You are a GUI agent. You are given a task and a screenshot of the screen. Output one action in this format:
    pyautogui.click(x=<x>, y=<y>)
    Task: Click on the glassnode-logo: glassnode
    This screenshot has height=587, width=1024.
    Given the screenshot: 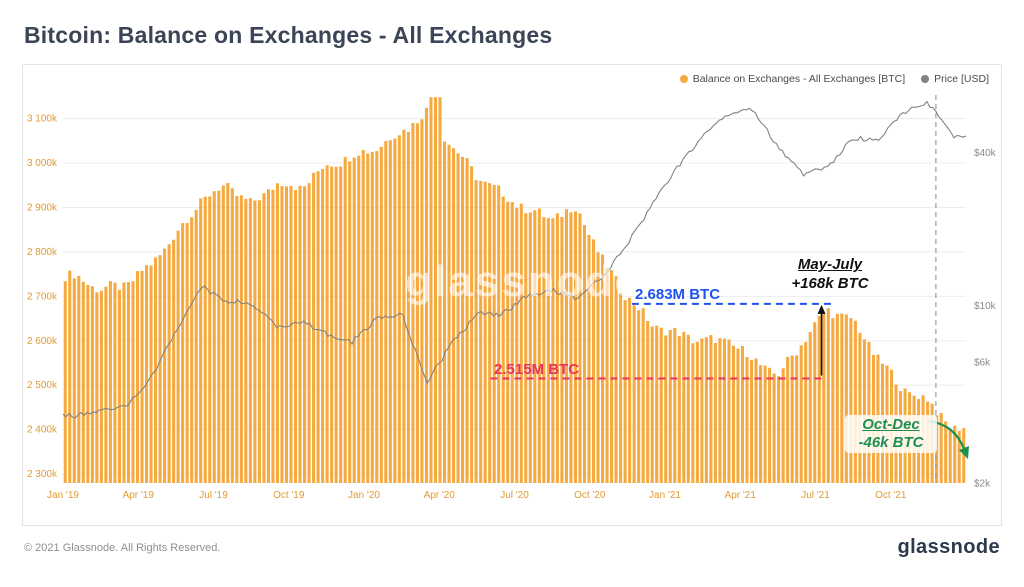 What is the action you would take?
    pyautogui.click(x=948, y=547)
    